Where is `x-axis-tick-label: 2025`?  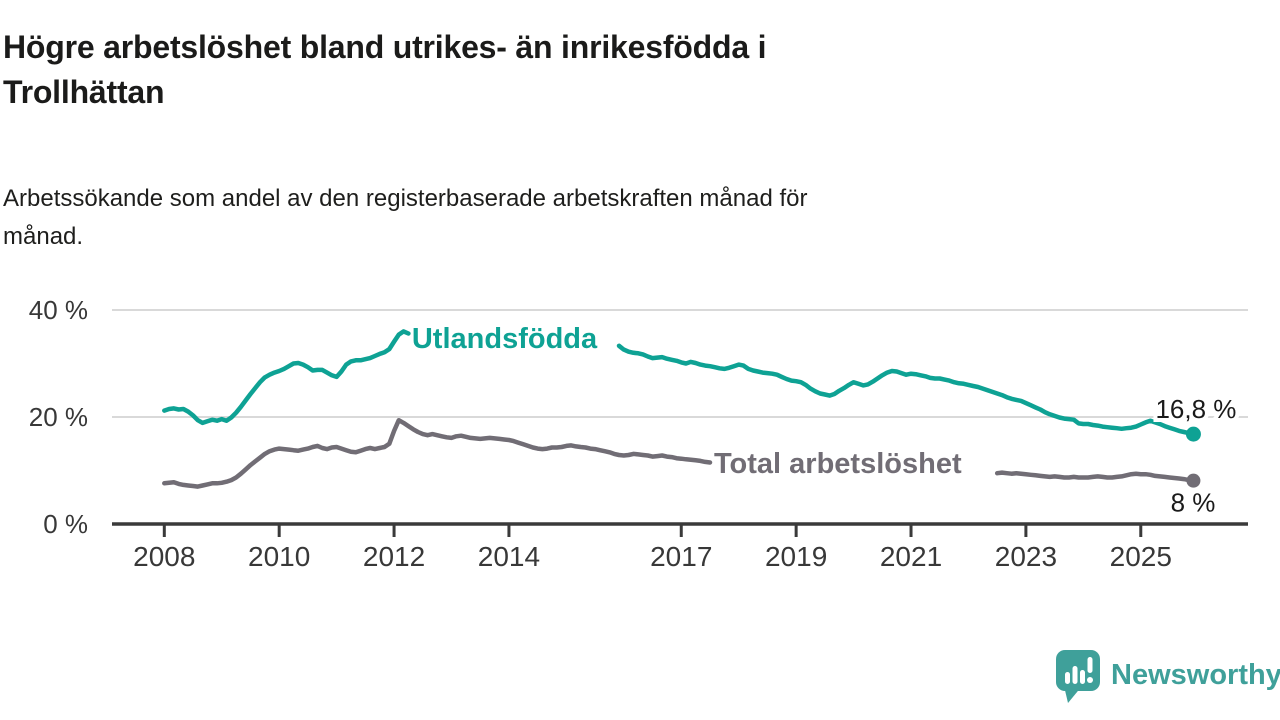
x-axis-tick-label: 2025 is located at coordinates (1141, 556).